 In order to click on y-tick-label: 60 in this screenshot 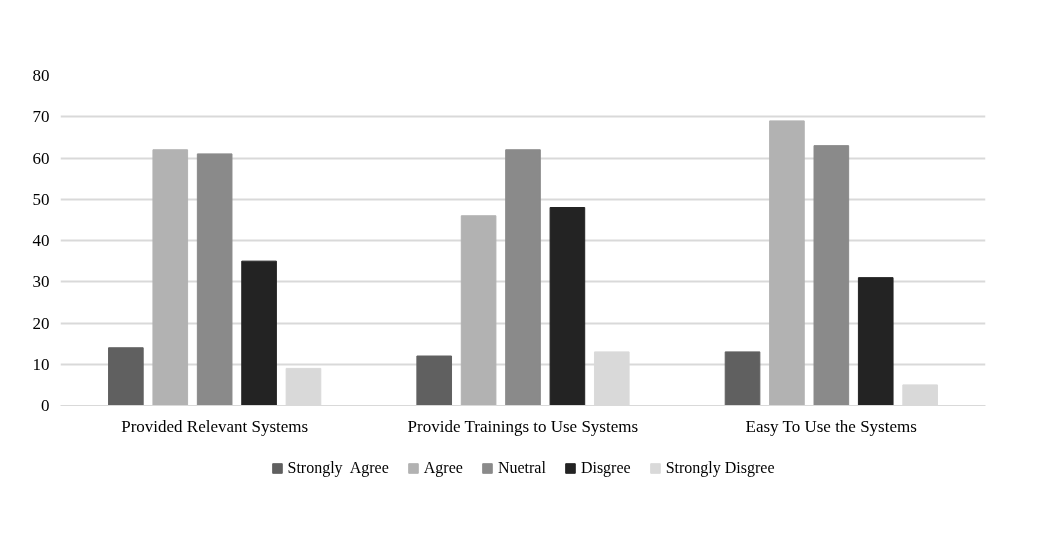, I will do `click(41, 158)`.